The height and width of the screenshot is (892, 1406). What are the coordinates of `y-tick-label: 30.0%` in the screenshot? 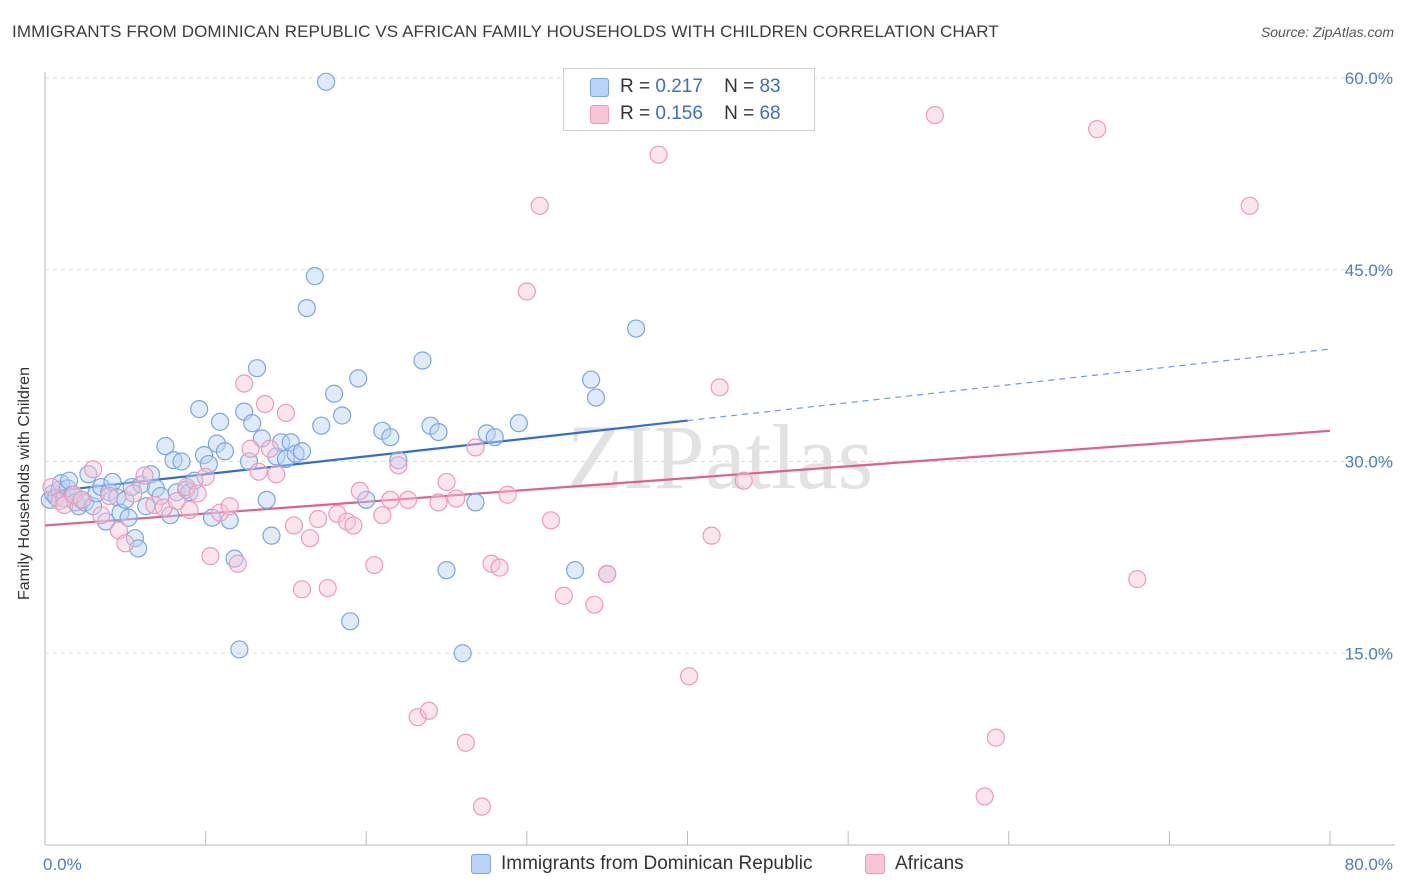 It's located at (1369, 462).